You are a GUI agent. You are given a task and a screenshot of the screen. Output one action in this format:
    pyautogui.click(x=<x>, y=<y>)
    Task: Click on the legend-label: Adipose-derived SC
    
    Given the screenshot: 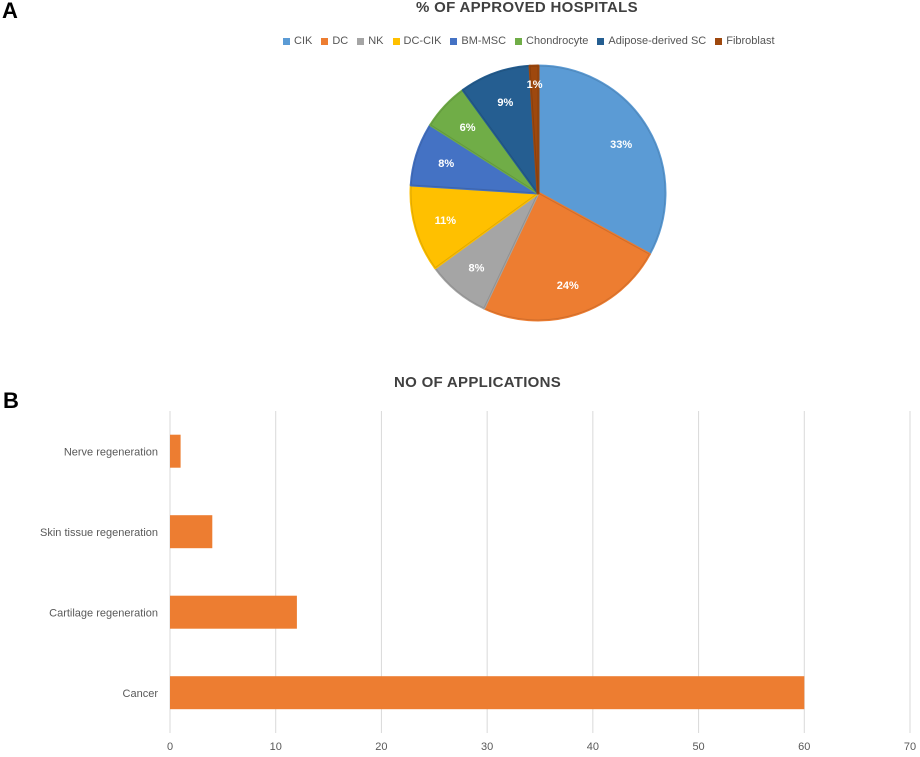 What is the action you would take?
    pyautogui.click(x=657, y=41)
    